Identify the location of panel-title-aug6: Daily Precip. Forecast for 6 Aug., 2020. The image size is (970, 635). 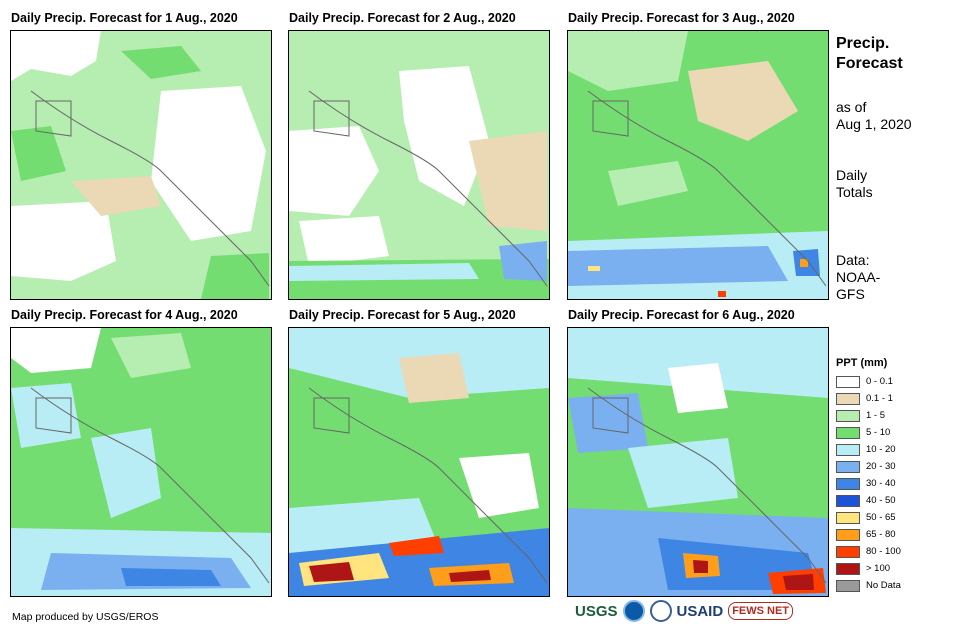
(681, 315).